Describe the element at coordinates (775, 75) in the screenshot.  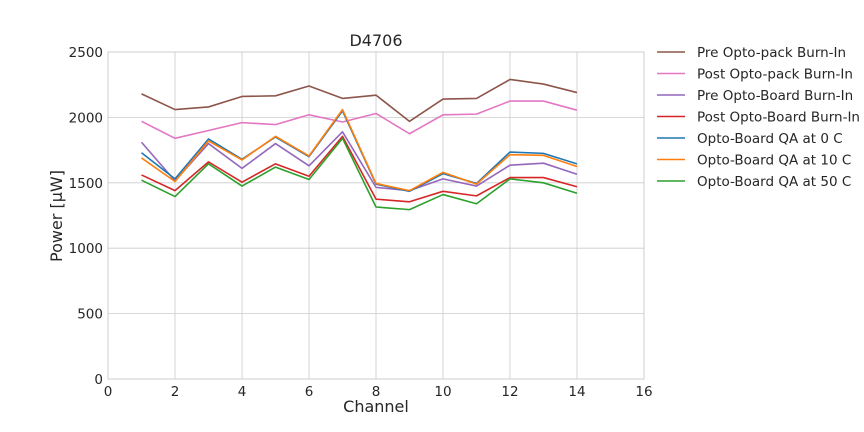
I see `legend-label: Post Opto-pack Burn-In` at that location.